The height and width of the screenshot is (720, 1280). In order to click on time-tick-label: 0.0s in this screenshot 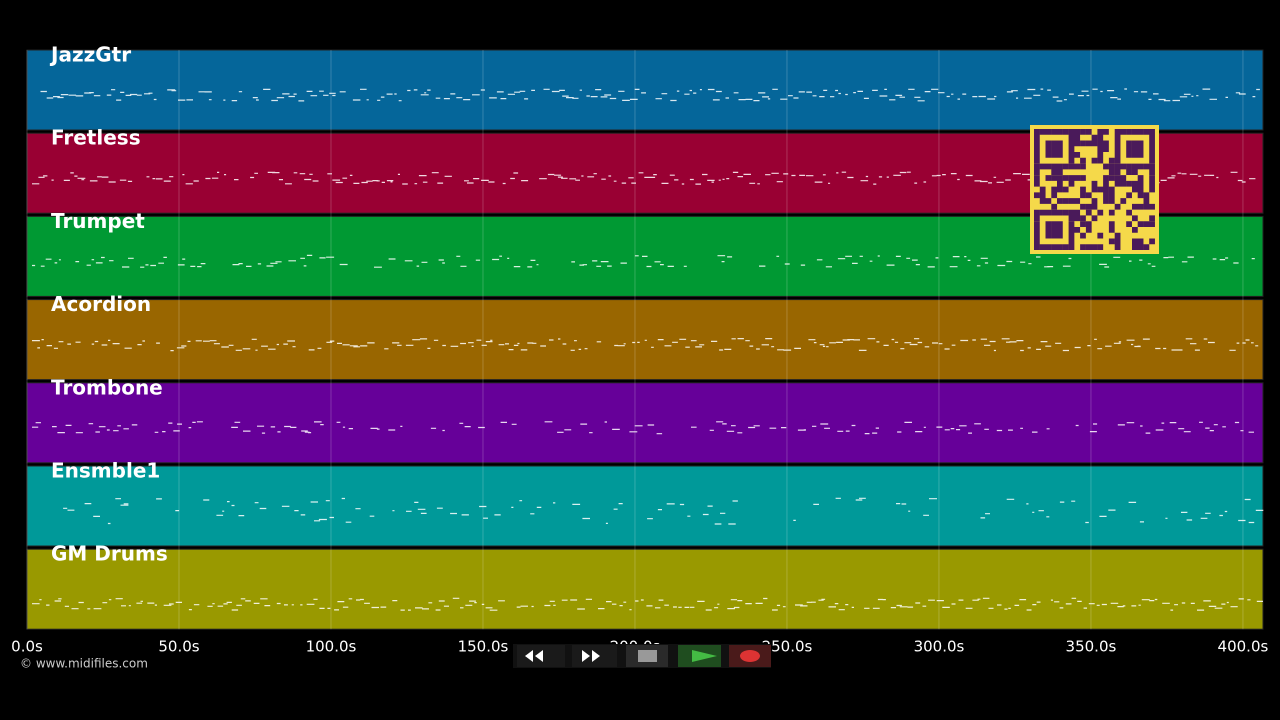, I will do `click(27, 647)`.